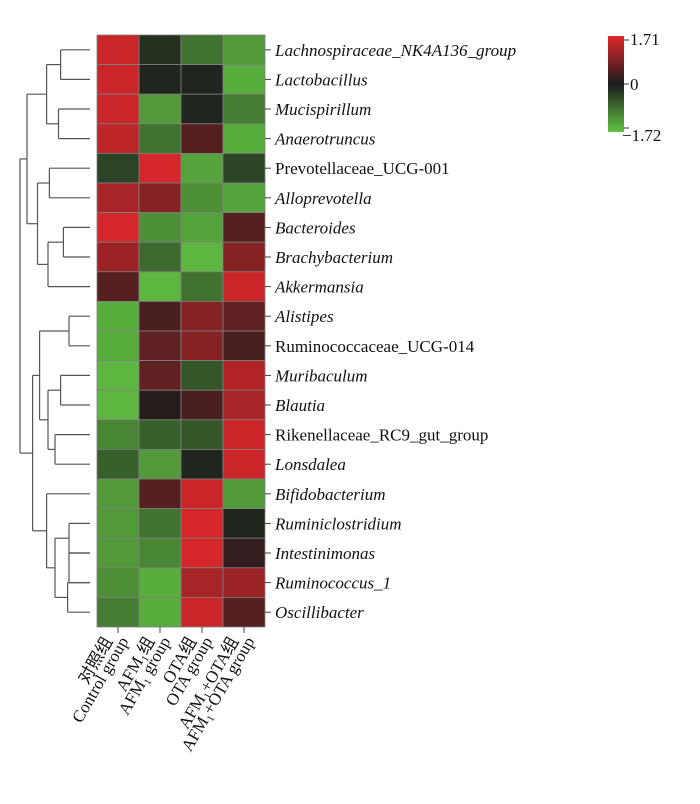 The width and height of the screenshot is (700, 804). What do you see at coordinates (330, 494) in the screenshot?
I see `row-label: Bifidobacterium` at bounding box center [330, 494].